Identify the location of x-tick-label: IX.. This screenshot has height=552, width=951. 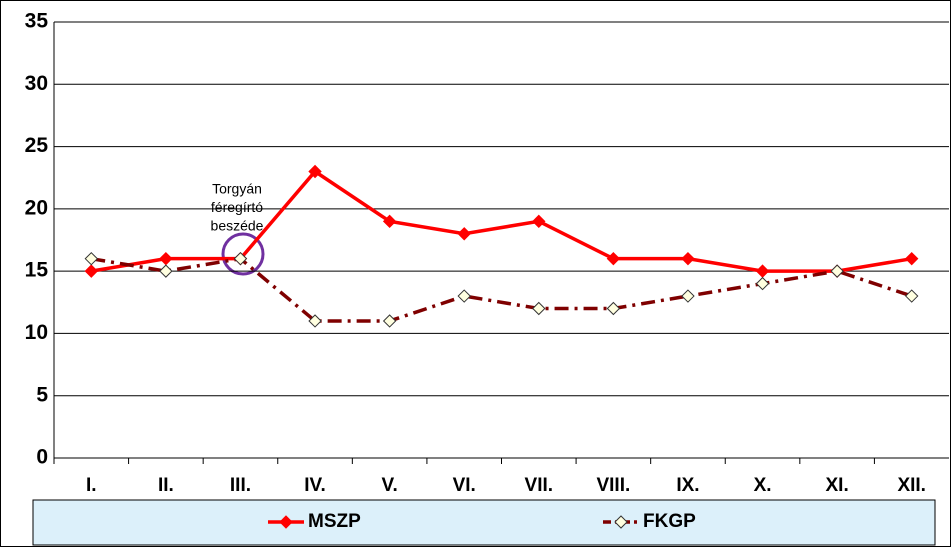
(687, 485).